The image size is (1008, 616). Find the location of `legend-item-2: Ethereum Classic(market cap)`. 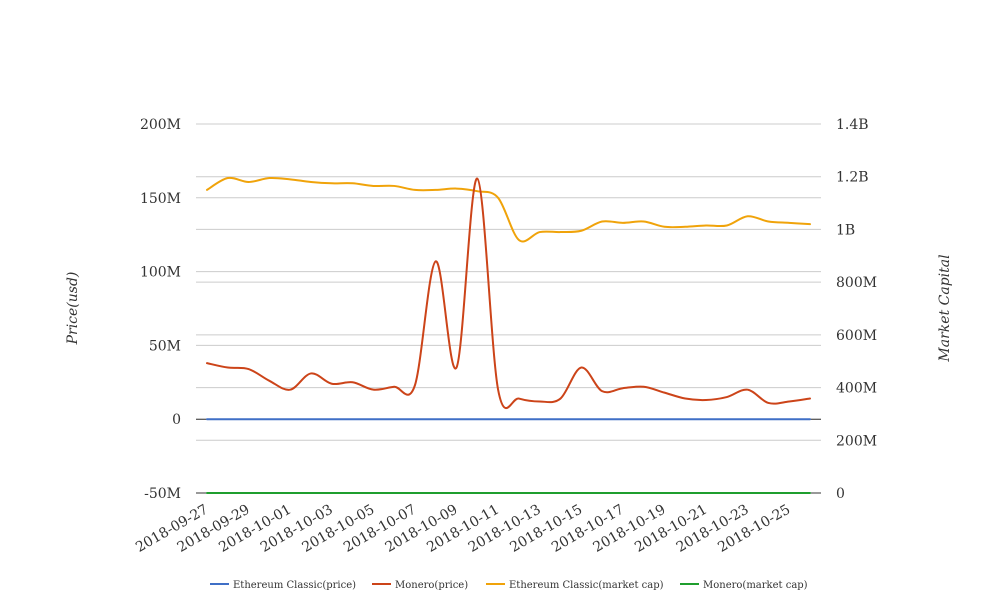

legend-item-2: Ethereum Classic(market cap) is located at coordinates (575, 585).